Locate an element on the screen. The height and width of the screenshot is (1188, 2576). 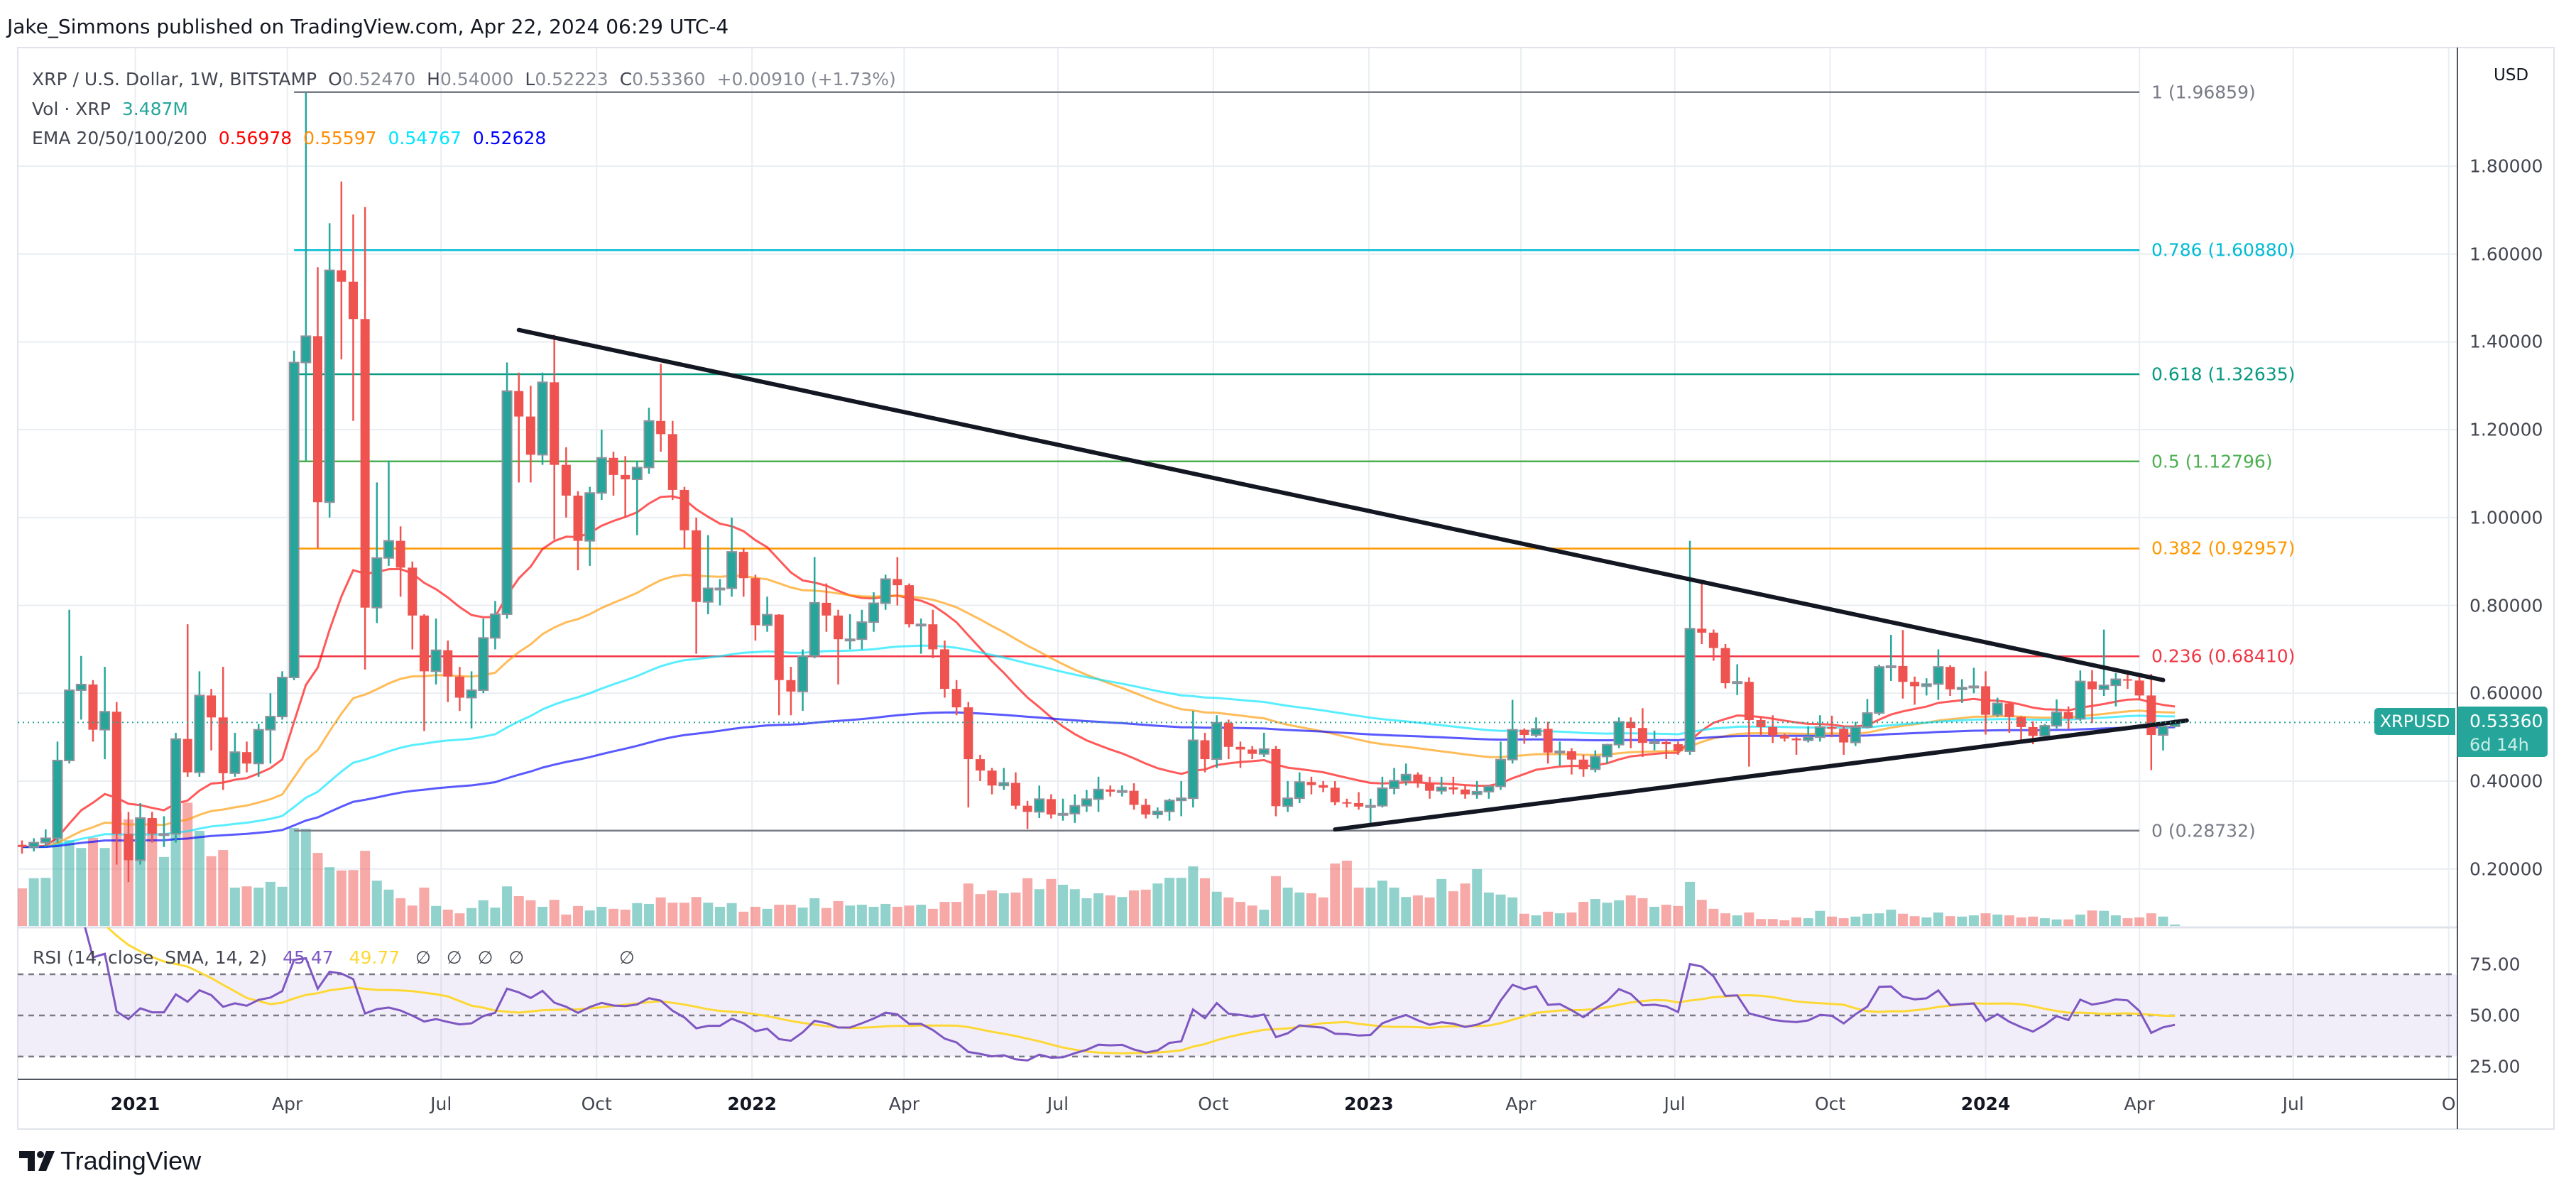
volume-label: Vol · XRP is located at coordinates (71, 109).